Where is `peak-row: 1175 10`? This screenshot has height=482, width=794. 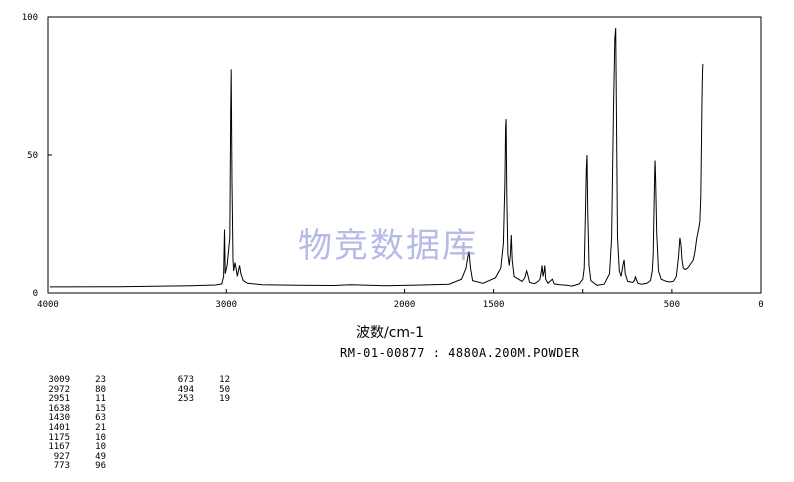 peak-row: 1175 10 is located at coordinates (76, 438).